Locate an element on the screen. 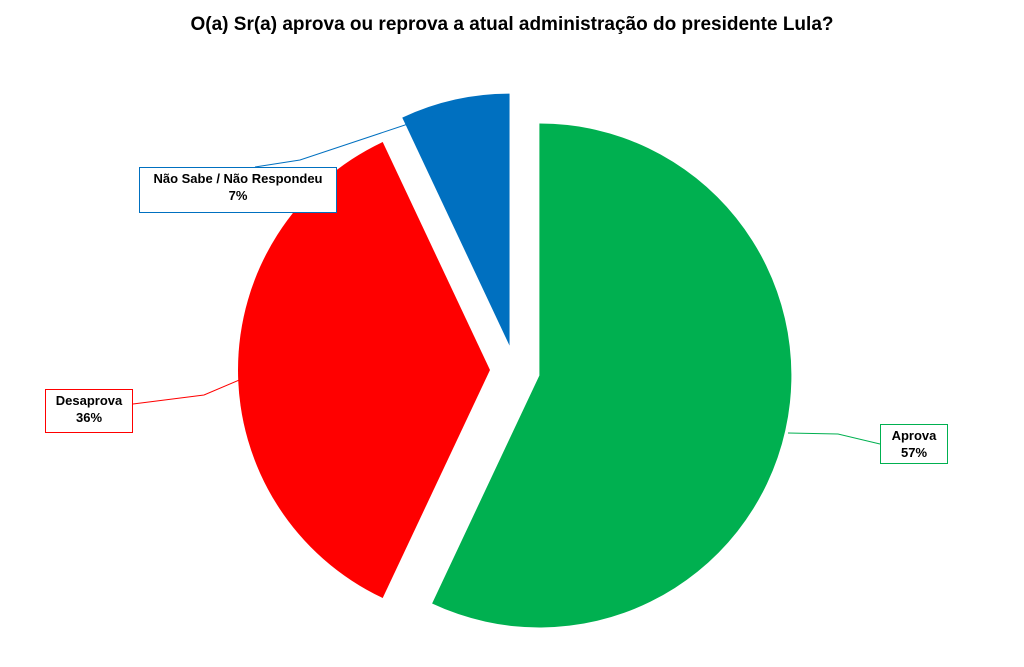 The height and width of the screenshot is (667, 1024). leader-line-nao-sabe is located at coordinates (355, 137).